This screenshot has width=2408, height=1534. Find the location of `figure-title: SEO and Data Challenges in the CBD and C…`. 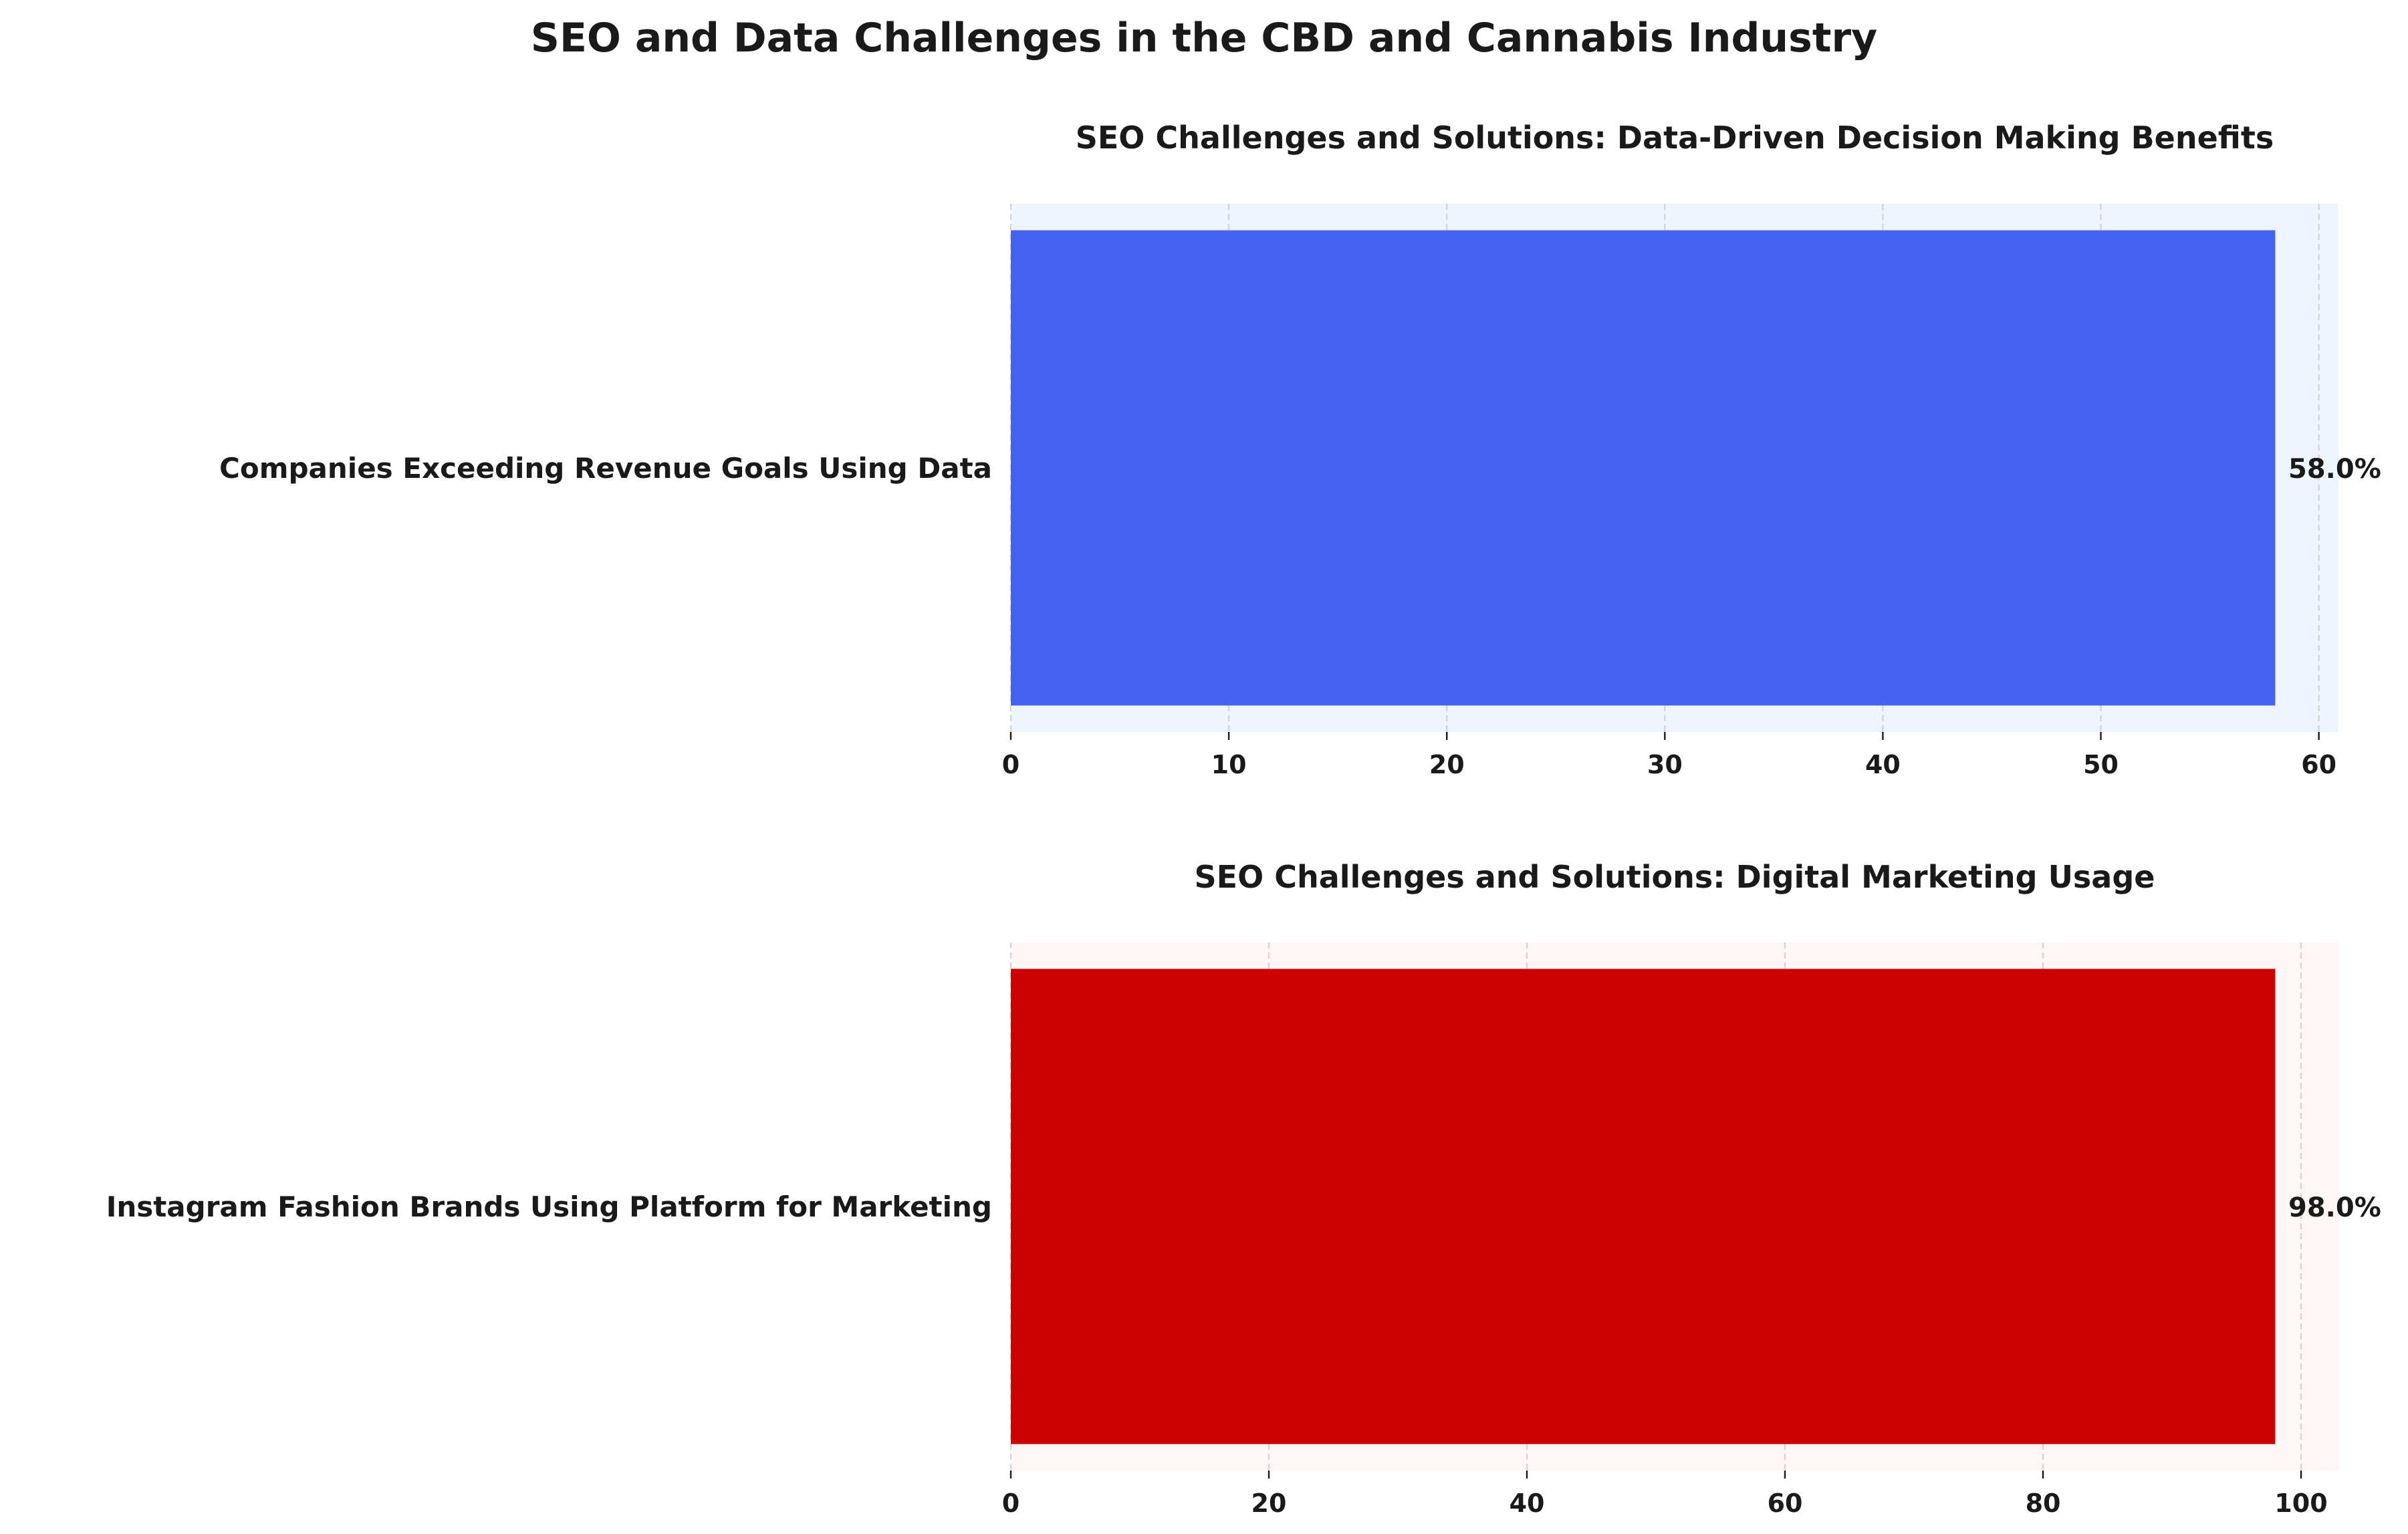

figure-title: SEO and Data Challenges in the CBD and C… is located at coordinates (1204, 38).